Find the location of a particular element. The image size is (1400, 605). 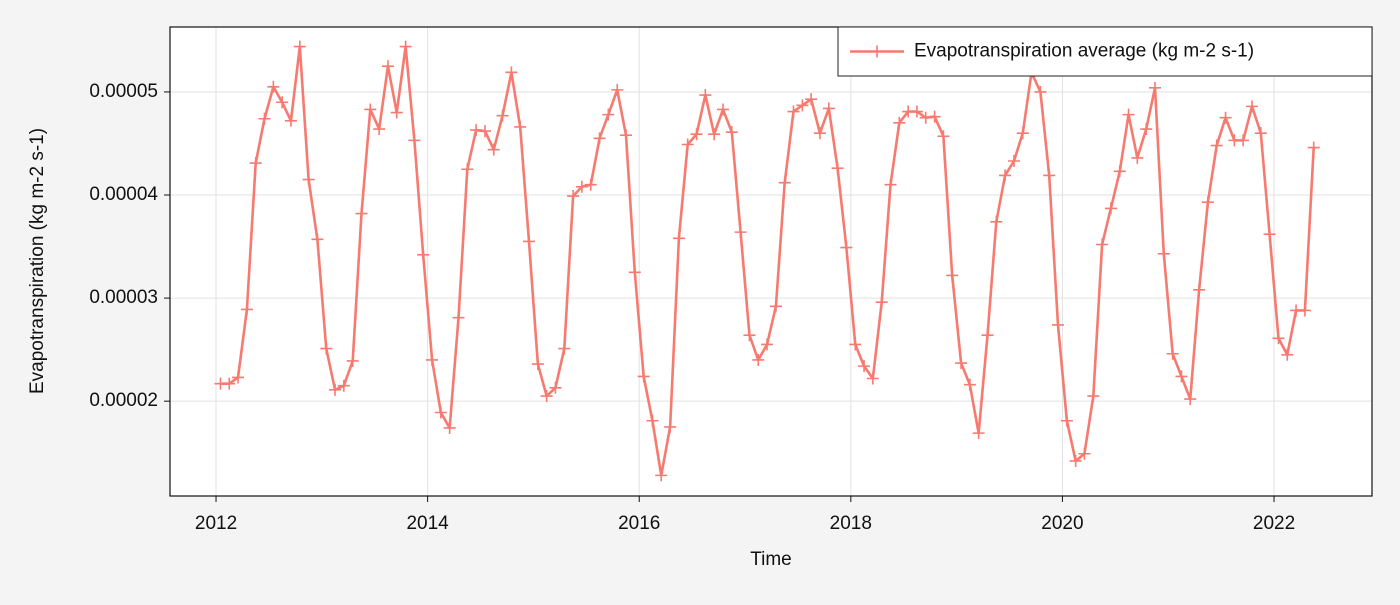

legend-box is located at coordinates (1105, 51).